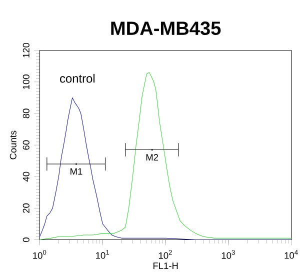 The image size is (306, 278). I want to click on annotation: M1, so click(76, 171).